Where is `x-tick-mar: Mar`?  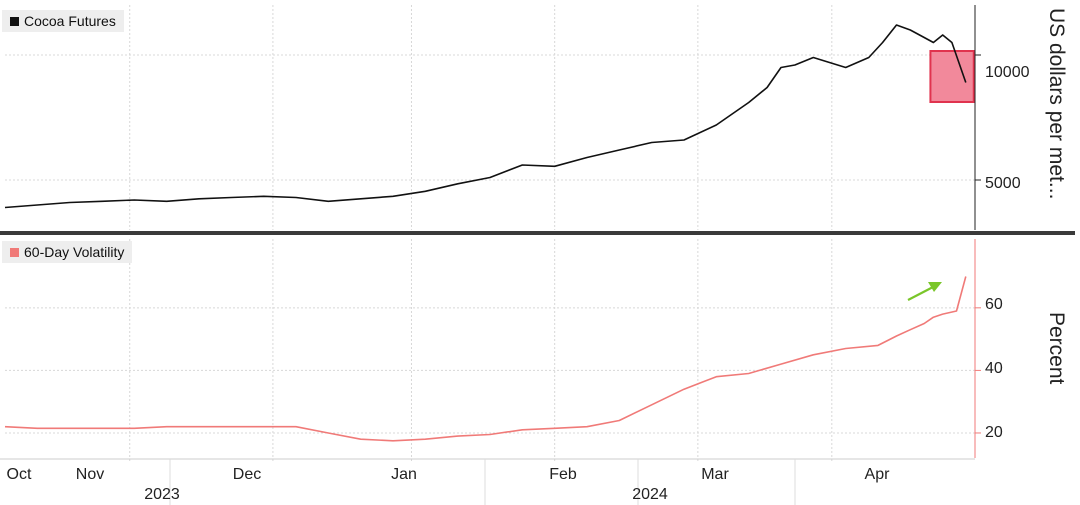
x-tick-mar: Mar is located at coordinates (715, 474).